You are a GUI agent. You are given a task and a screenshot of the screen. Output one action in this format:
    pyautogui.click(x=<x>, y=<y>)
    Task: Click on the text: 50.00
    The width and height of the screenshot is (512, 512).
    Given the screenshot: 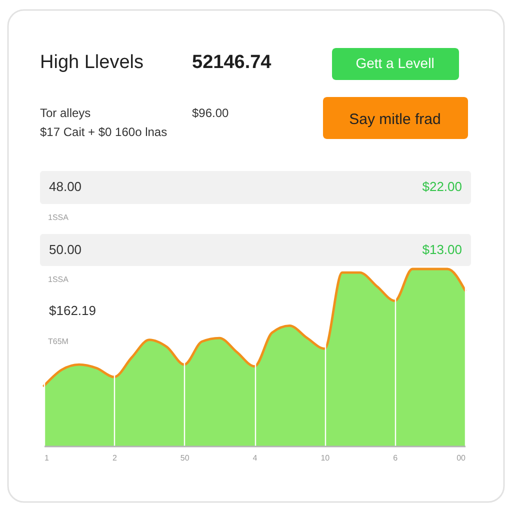 What is the action you would take?
    pyautogui.click(x=65, y=249)
    